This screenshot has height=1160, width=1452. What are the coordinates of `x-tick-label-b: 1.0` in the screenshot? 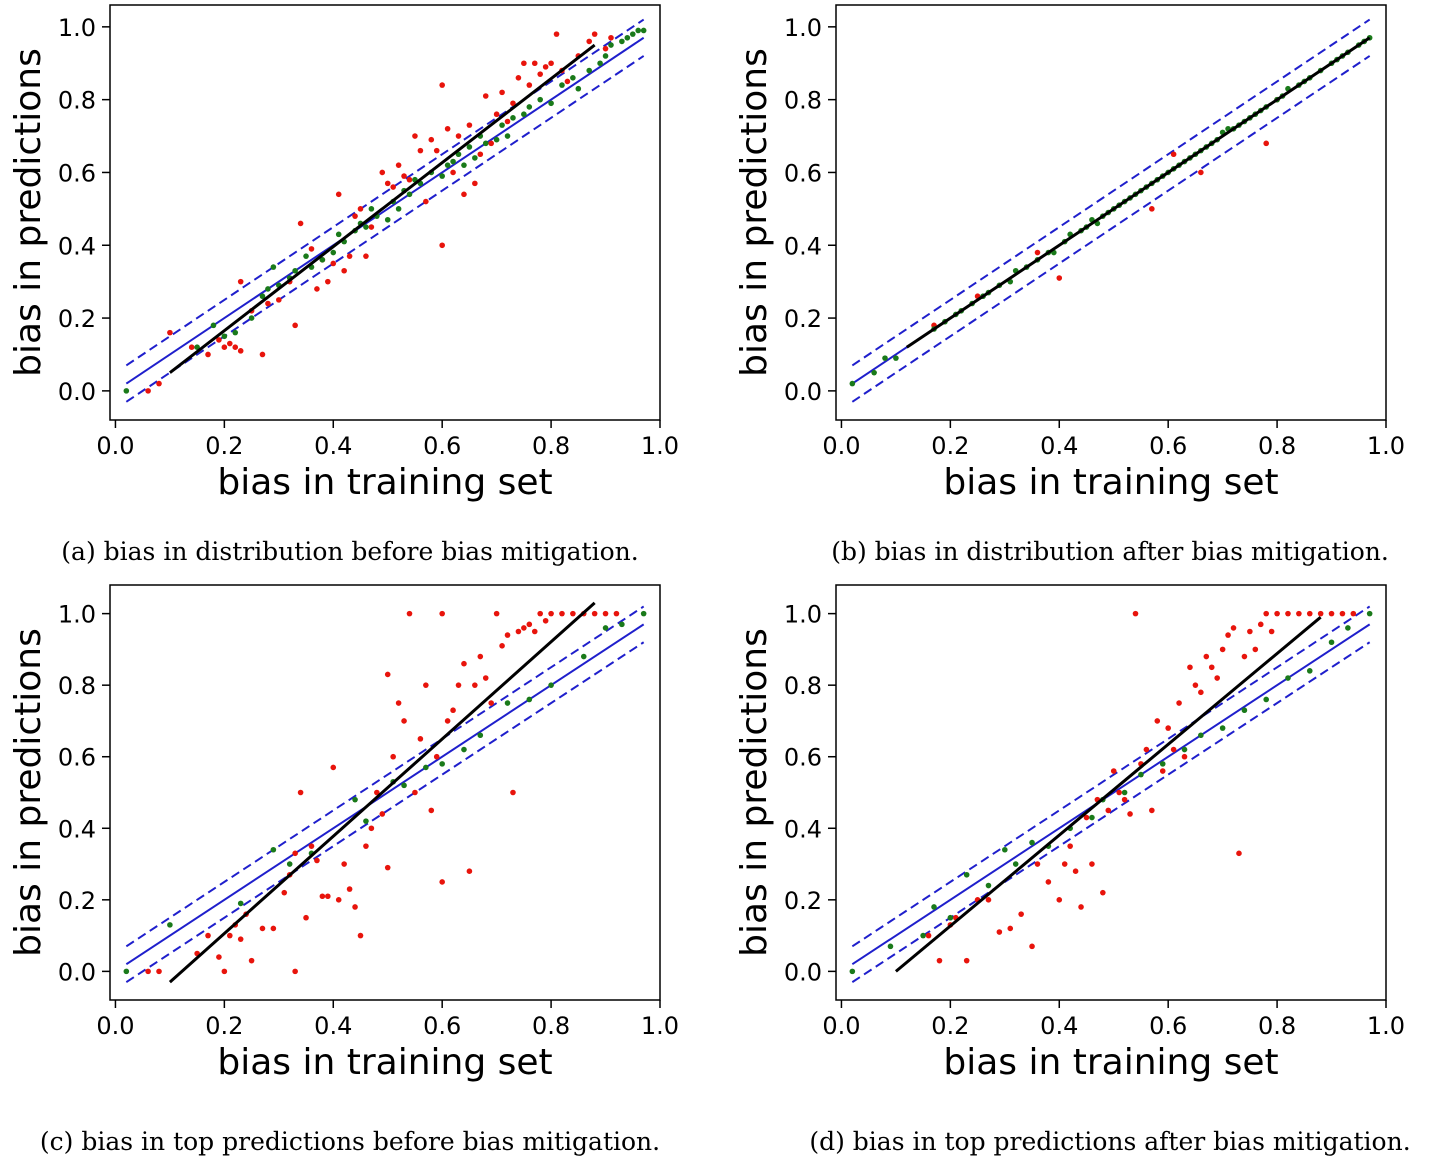 It's located at (1386, 446).